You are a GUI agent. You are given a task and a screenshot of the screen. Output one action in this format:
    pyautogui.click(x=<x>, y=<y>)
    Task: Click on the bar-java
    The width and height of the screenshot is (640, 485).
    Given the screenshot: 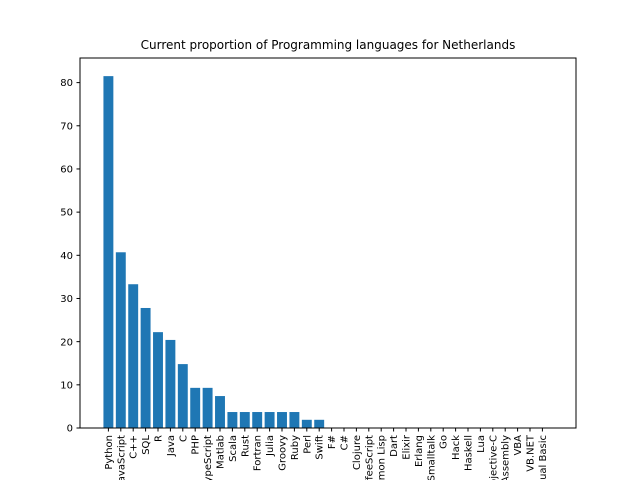 What is the action you would take?
    pyautogui.click(x=170, y=383)
    